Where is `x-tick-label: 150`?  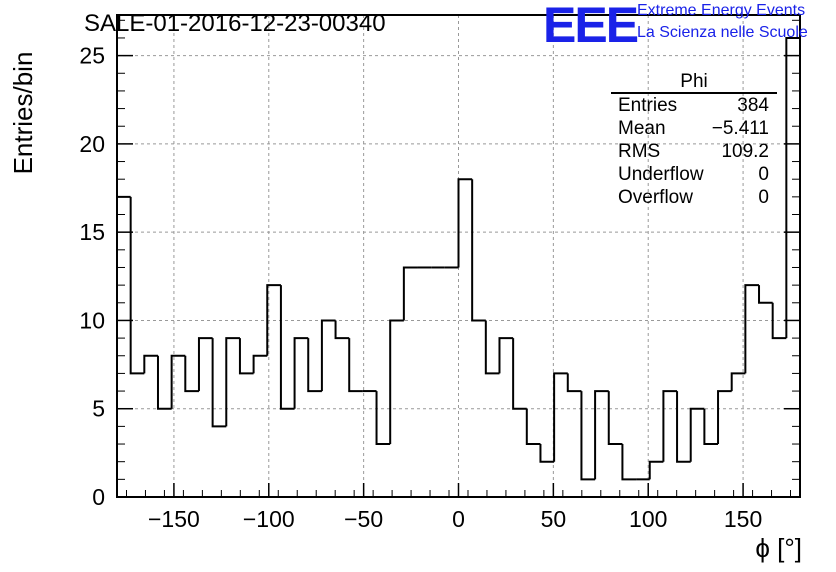 x-tick-label: 150 is located at coordinates (743, 519).